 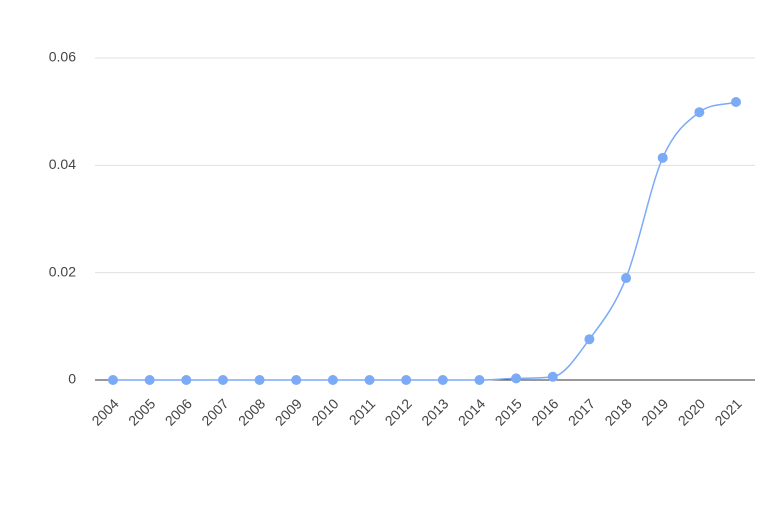 I want to click on x-tick-label: 2011, so click(x=362, y=411).